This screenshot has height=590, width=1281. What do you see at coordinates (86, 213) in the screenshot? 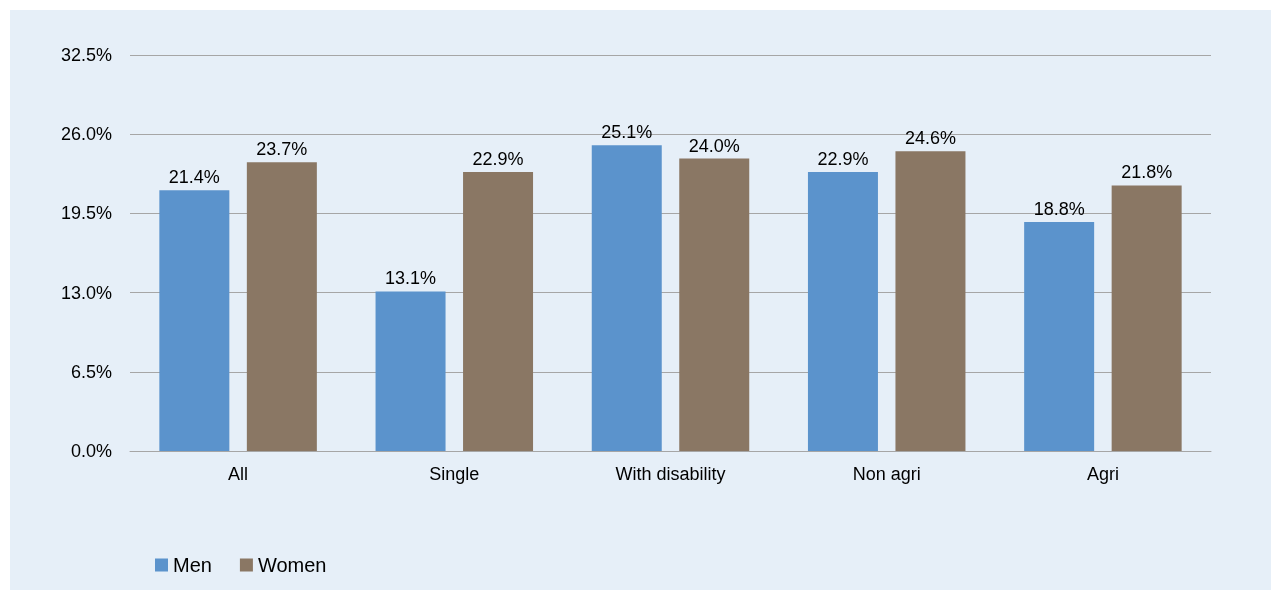
I see `y-tick-label: 19.5%` at bounding box center [86, 213].